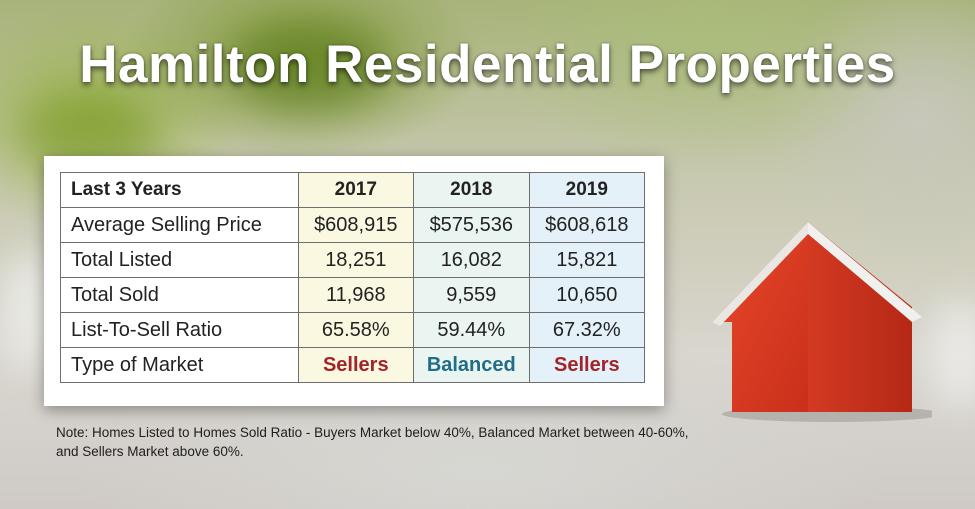 The width and height of the screenshot is (975, 509). I want to click on header-label: Last 3 Years, so click(179, 190).